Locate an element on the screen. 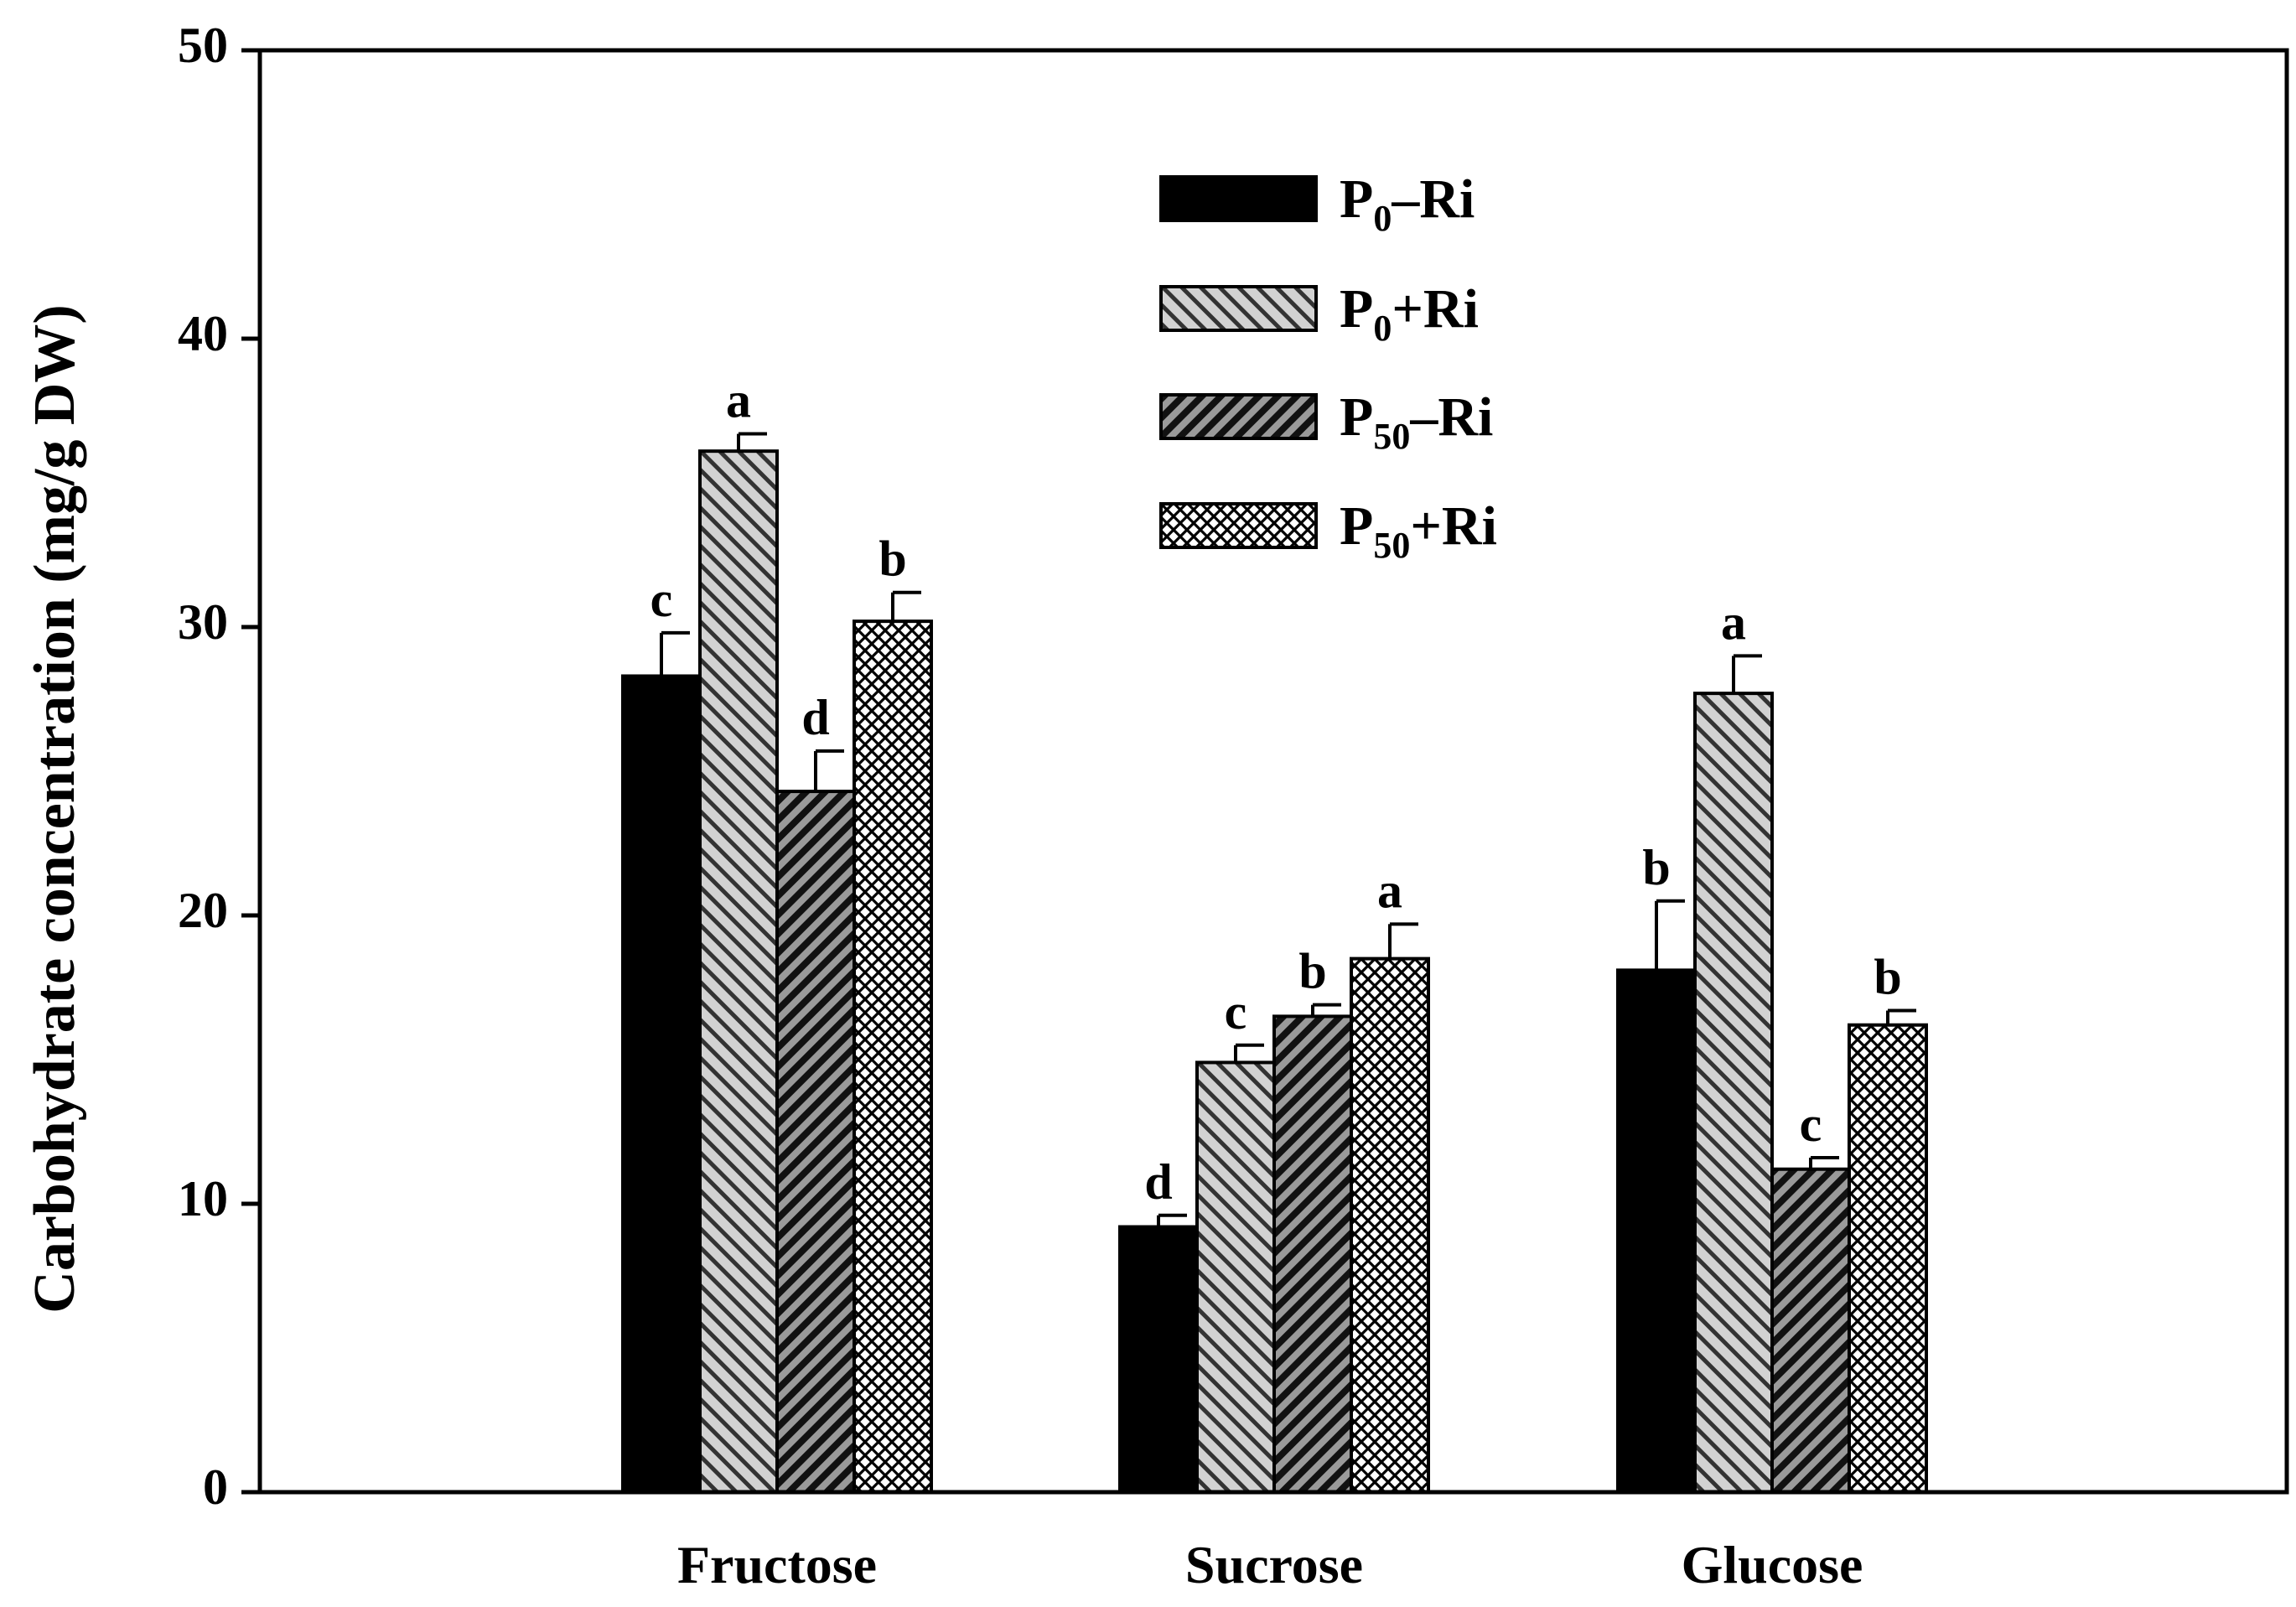  y-tick-label: 10 is located at coordinates (203, 1198).